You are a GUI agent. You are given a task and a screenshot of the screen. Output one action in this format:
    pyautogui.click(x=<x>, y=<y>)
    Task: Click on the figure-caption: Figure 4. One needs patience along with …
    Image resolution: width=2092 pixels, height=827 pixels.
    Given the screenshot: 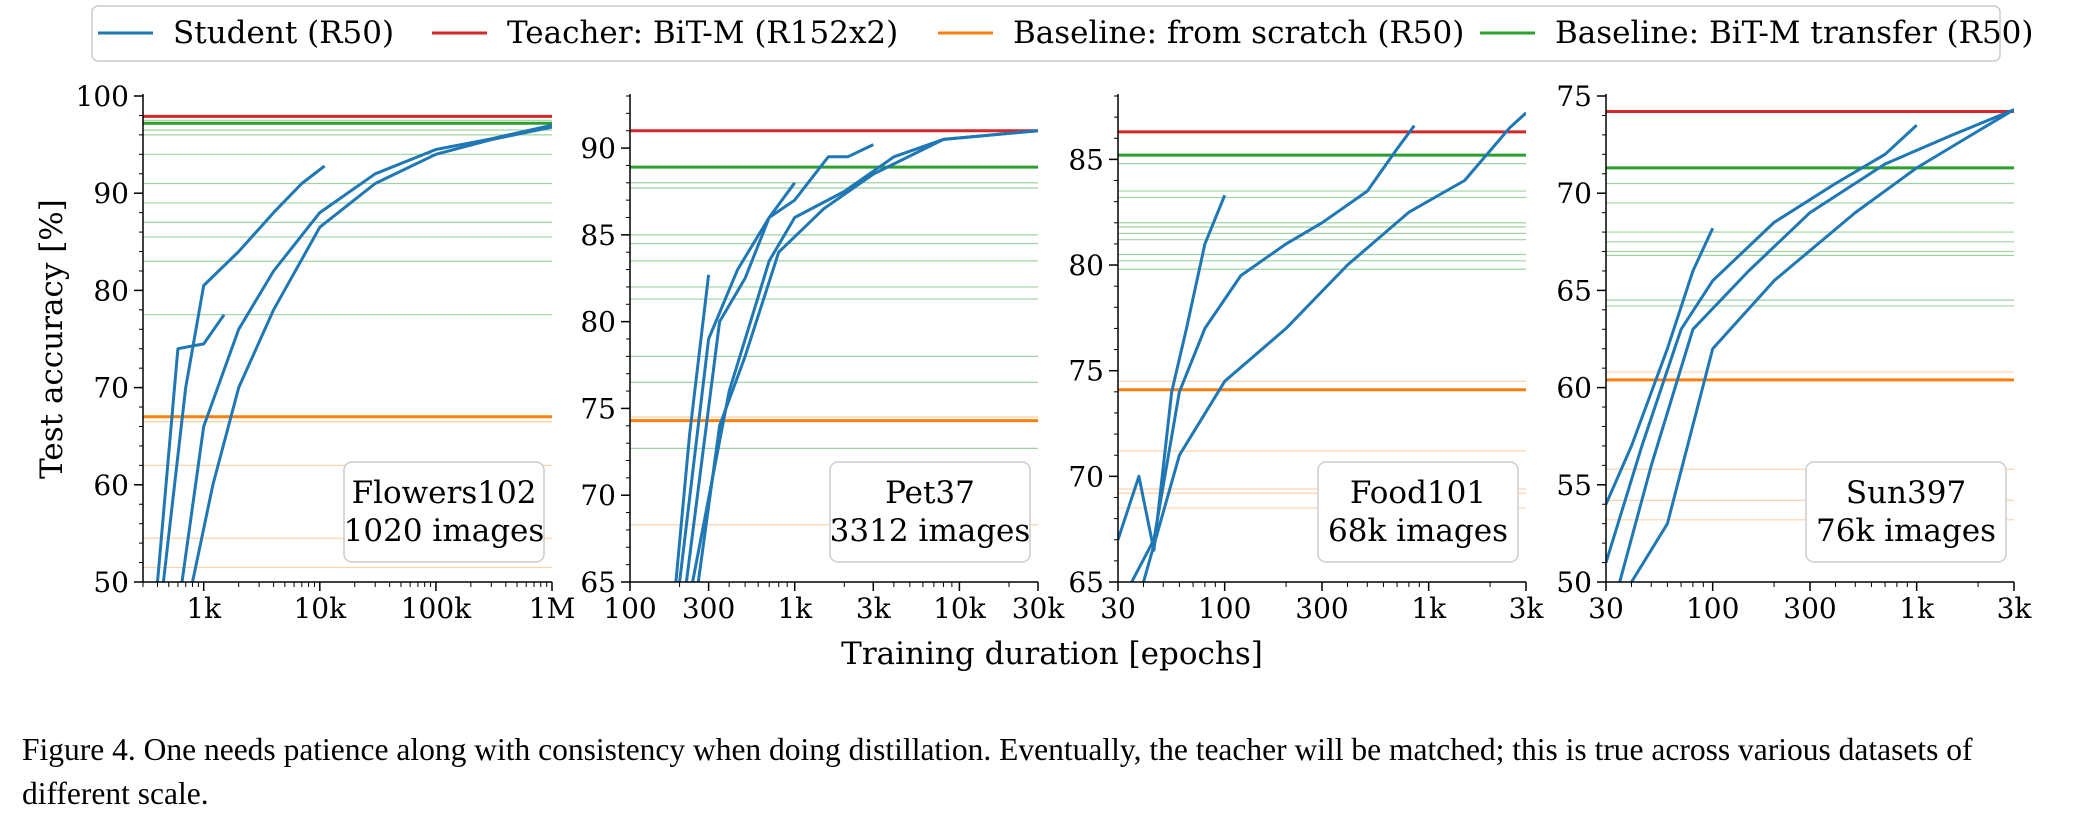 What is the action you would take?
    pyautogui.click(x=997, y=771)
    